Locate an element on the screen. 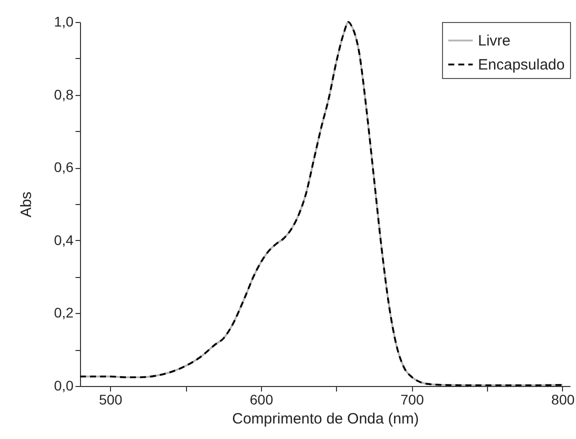  legend-label: Livre is located at coordinates (494, 41).